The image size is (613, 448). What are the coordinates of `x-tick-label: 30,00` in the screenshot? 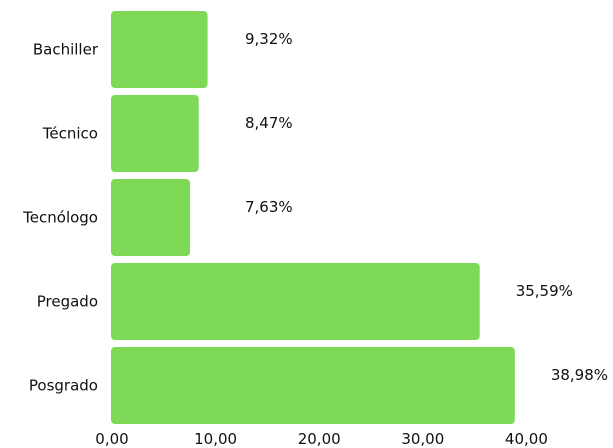 It's located at (422, 439).